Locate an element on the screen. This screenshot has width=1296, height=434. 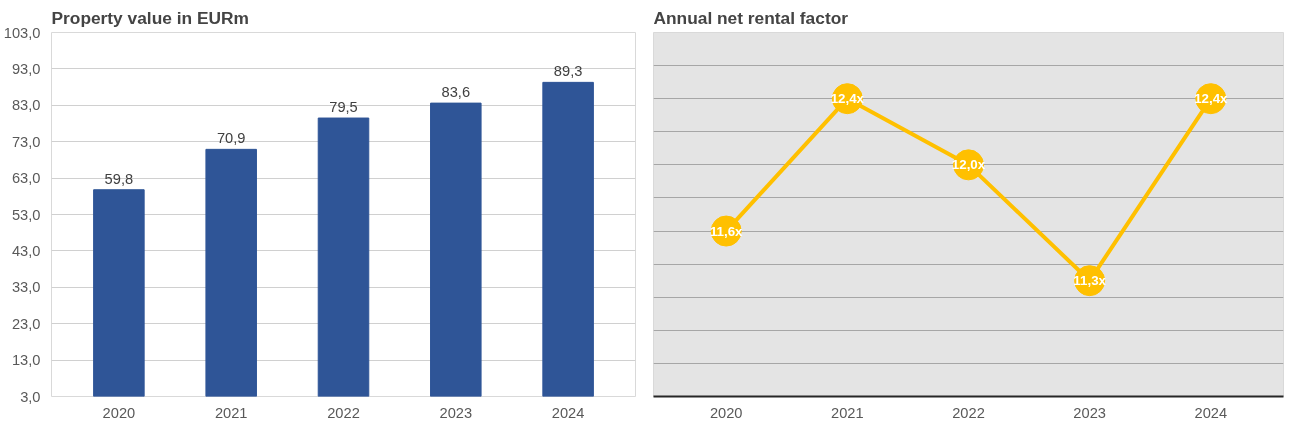
y-tick-label: 63,0 is located at coordinates (26, 178).